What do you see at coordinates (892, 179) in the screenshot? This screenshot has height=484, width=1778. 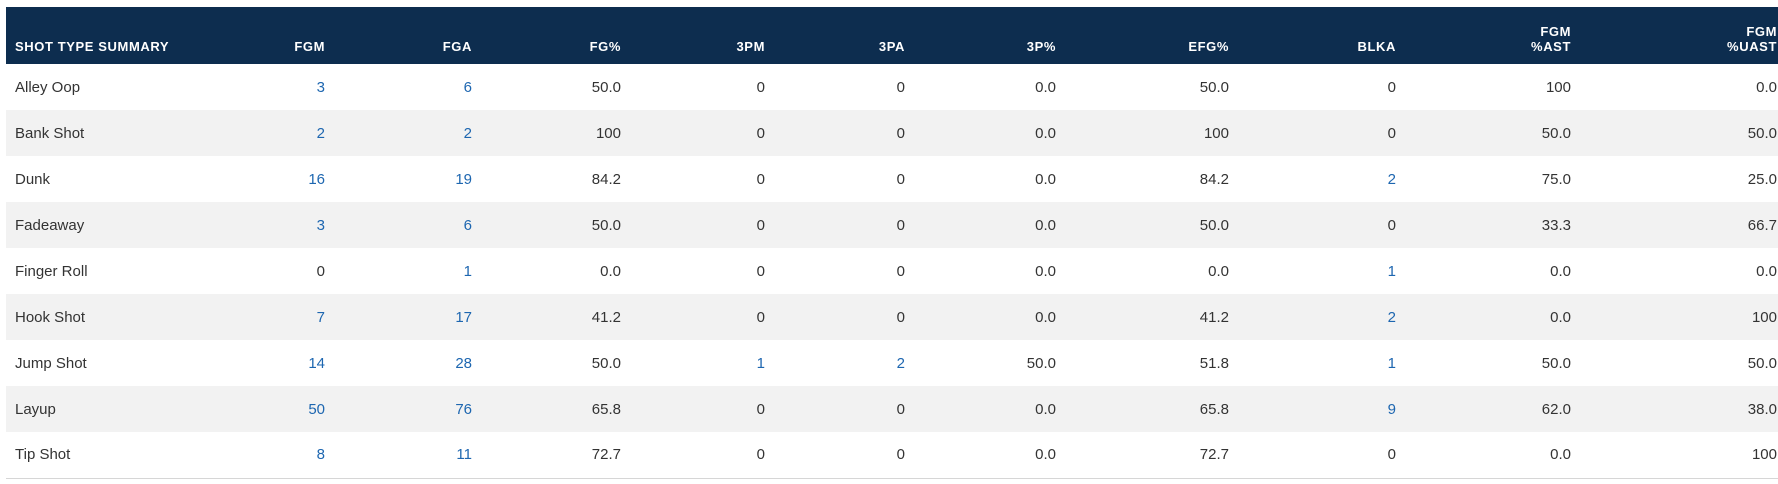 I see `table-row: Dunk 16 19 84.2 0 0 0.0 84.2 2 75.0 25.0` at bounding box center [892, 179].